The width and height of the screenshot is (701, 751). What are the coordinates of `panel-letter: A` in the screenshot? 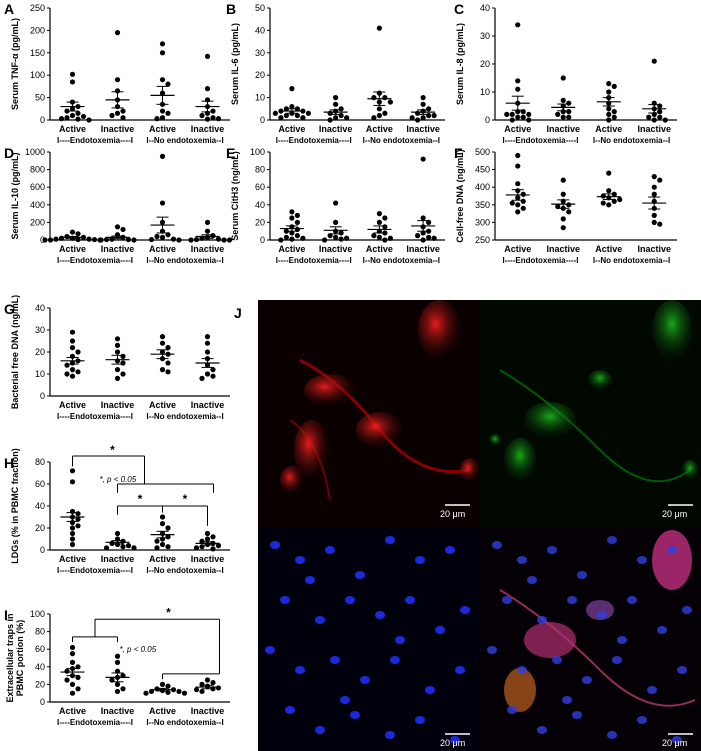 It's located at (9, 9).